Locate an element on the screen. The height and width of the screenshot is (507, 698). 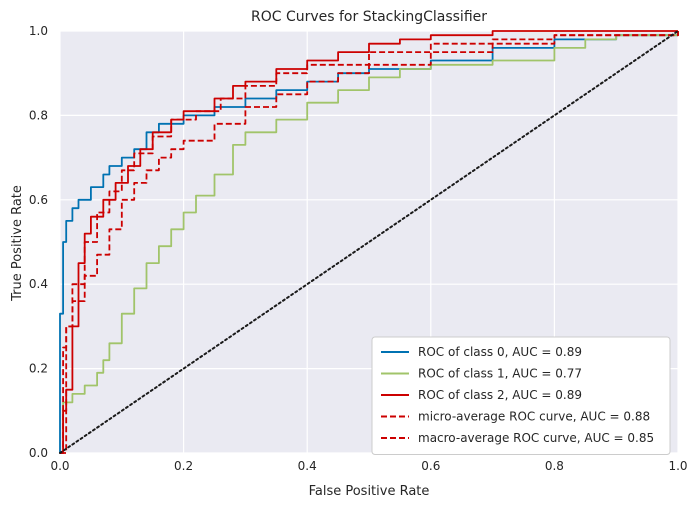
y-axis-label: True Positive Rate is located at coordinates (17, 243).